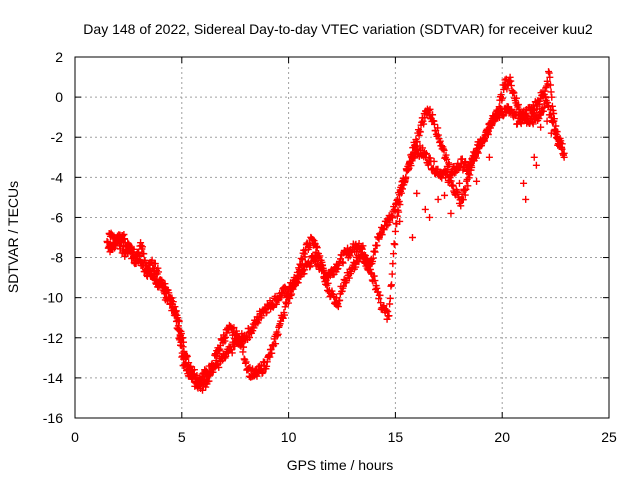 The image size is (640, 480). What do you see at coordinates (289, 437) in the screenshot?
I see `x-tick-label: 10` at bounding box center [289, 437].